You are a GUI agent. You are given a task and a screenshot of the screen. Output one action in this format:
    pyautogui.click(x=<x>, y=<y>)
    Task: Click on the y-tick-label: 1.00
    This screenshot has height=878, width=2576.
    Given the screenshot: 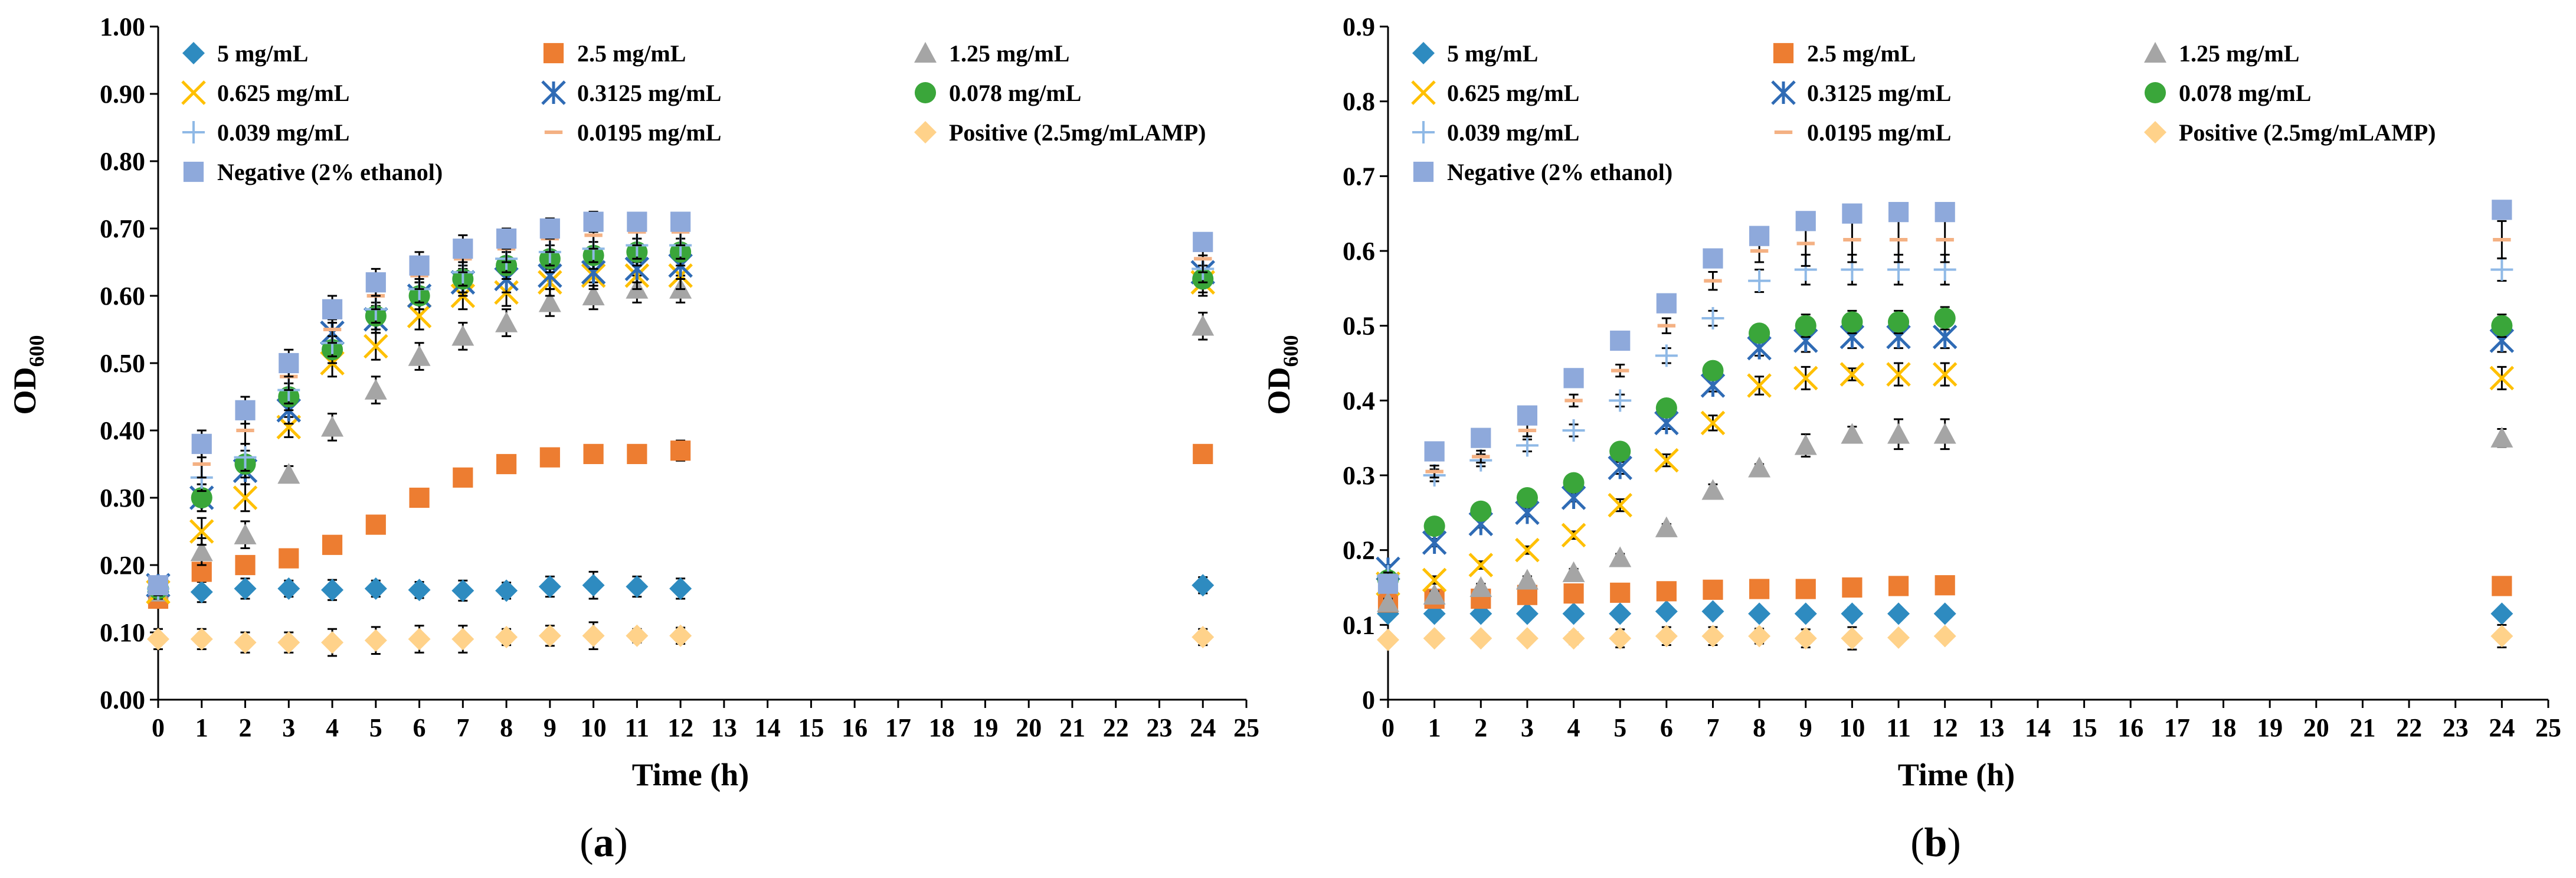 What is the action you would take?
    pyautogui.click(x=123, y=26)
    